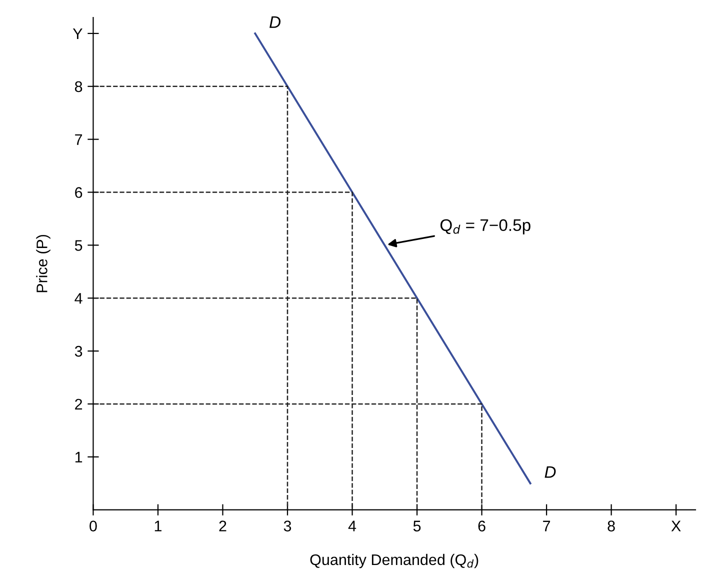 This screenshot has height=586, width=717. I want to click on x-axis-title: Quantity Demanded (Q$_{d}$), so click(394, 561).